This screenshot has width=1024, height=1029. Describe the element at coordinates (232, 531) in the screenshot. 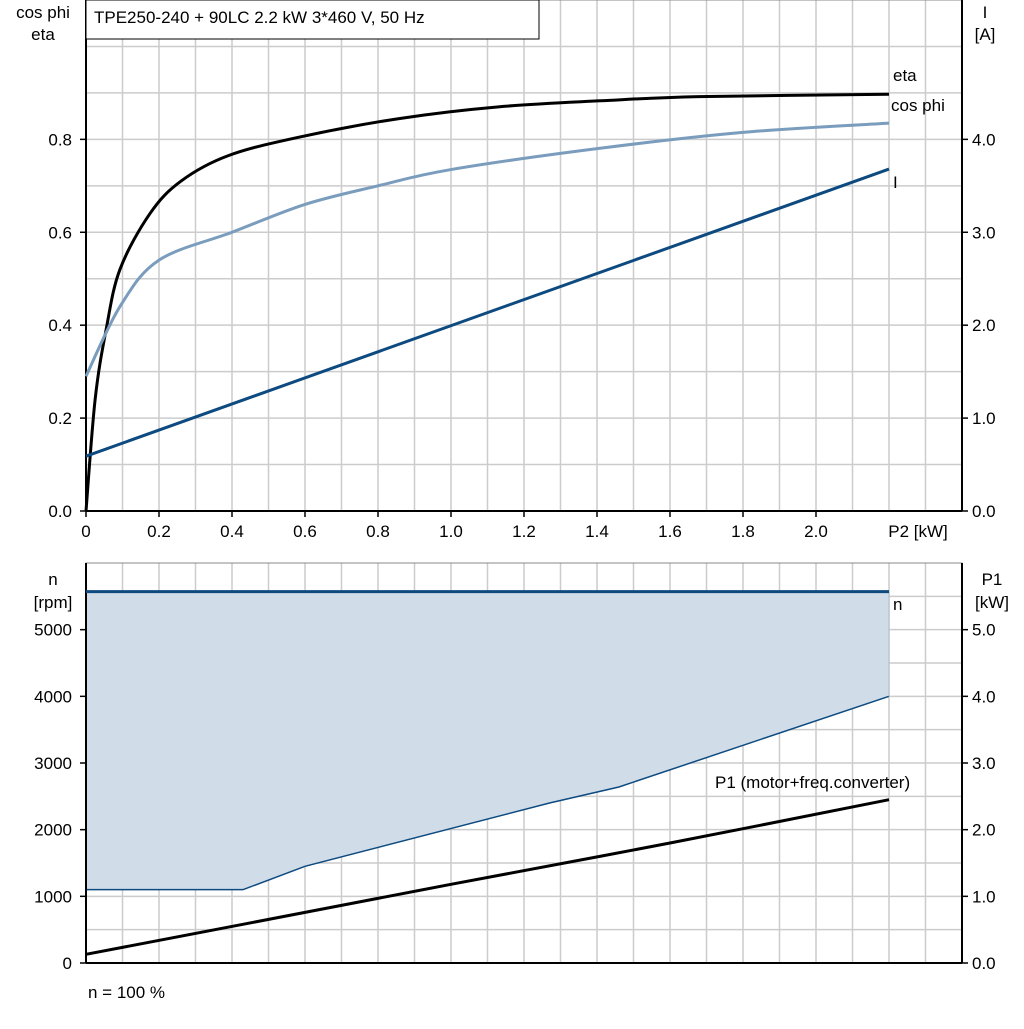

I see `x-tick-label: 0.4` at that location.